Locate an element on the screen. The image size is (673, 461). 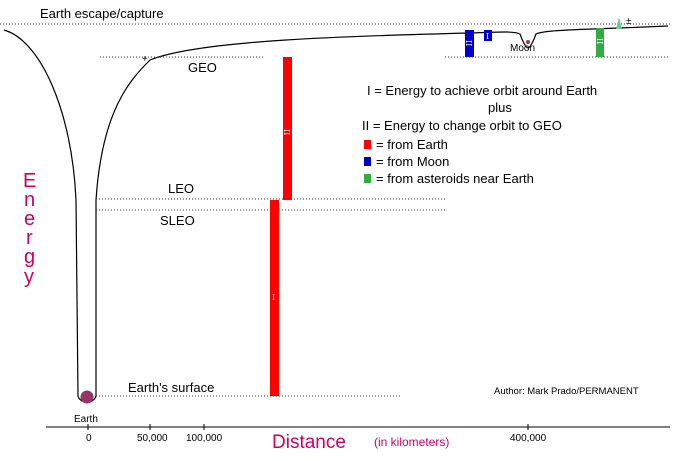
surface-label: Earth's surface is located at coordinates (171, 387).